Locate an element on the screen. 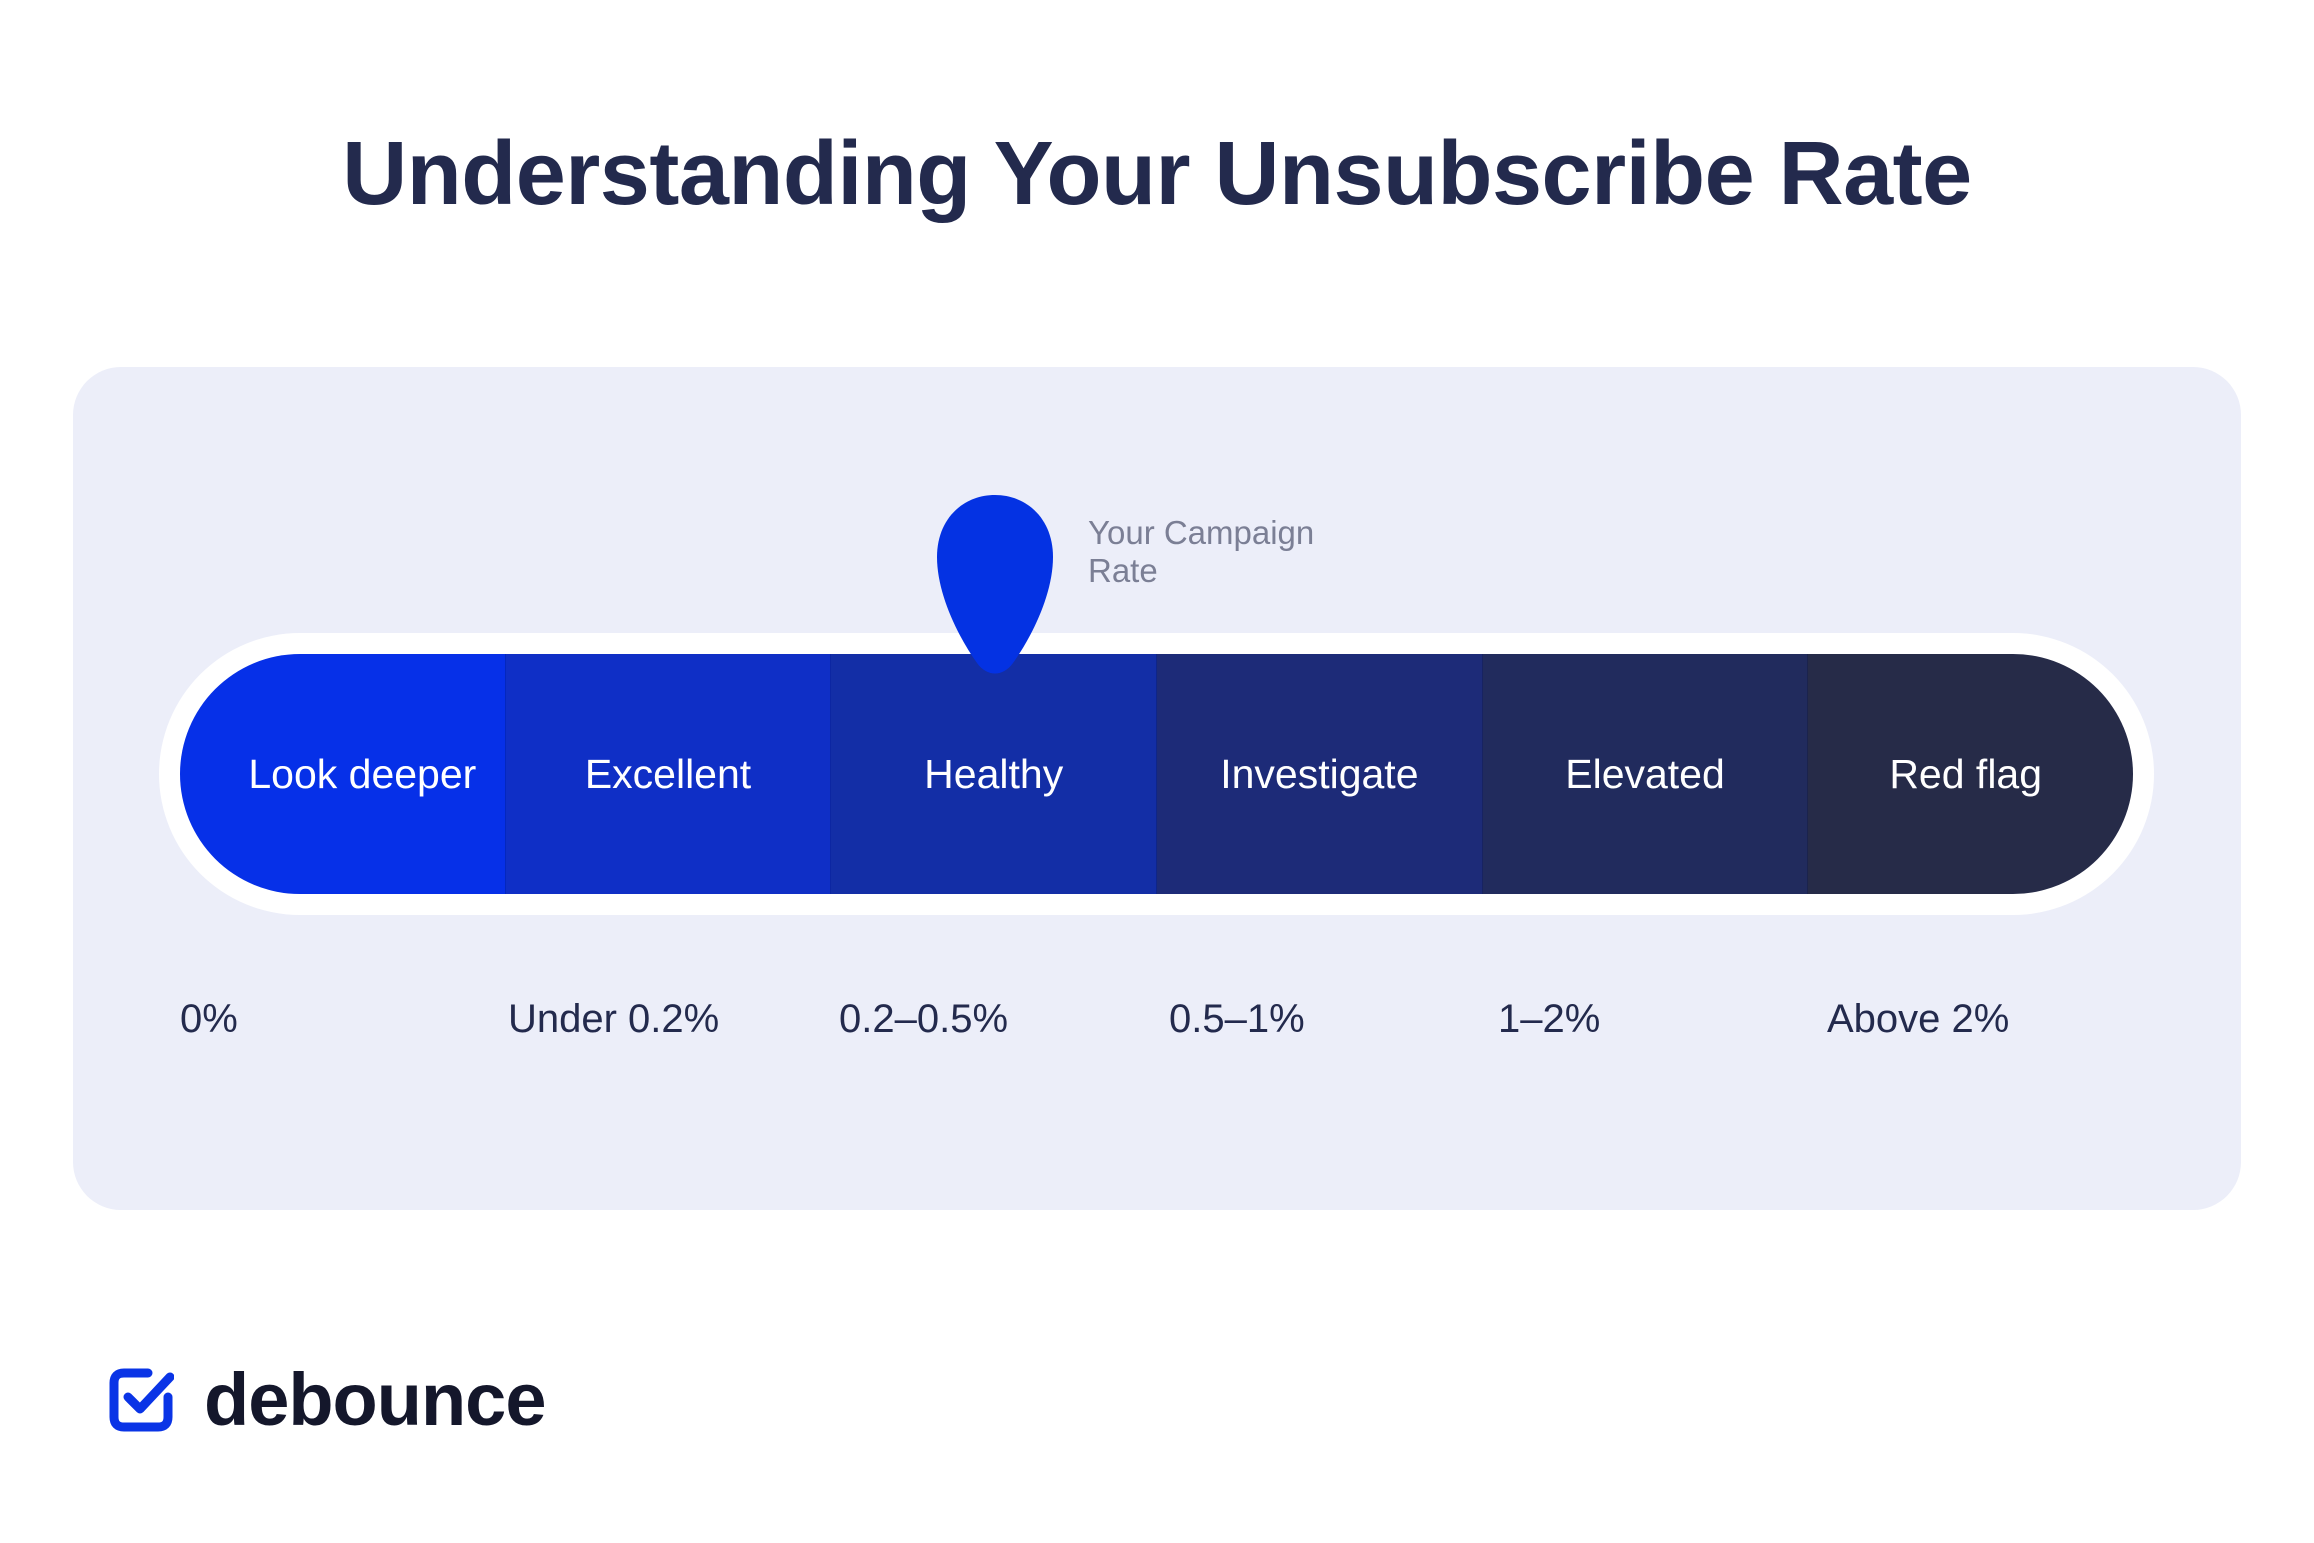 The width and height of the screenshot is (2314, 1543). segment-excellent: Excellent is located at coordinates (668, 774).